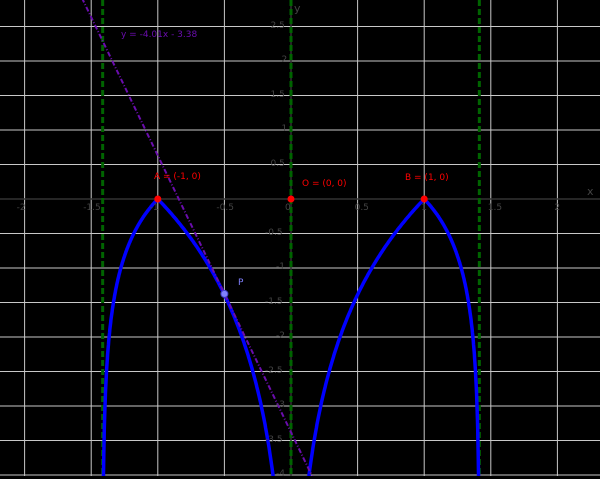 This screenshot has height=479, width=600. Describe the element at coordinates (280, 267) in the screenshot. I see `y-tick-label: -1` at that location.